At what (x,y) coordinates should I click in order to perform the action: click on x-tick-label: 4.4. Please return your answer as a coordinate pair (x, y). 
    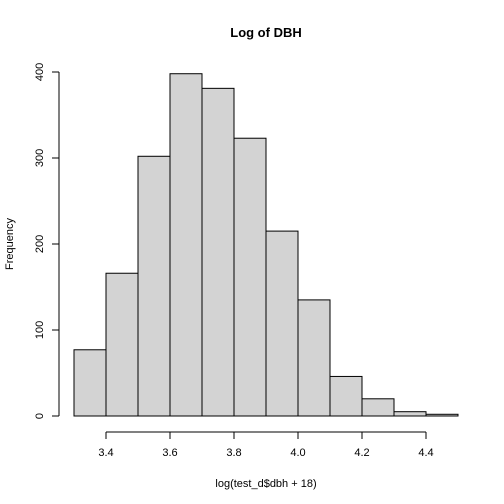
    Looking at the image, I should click on (425, 453).